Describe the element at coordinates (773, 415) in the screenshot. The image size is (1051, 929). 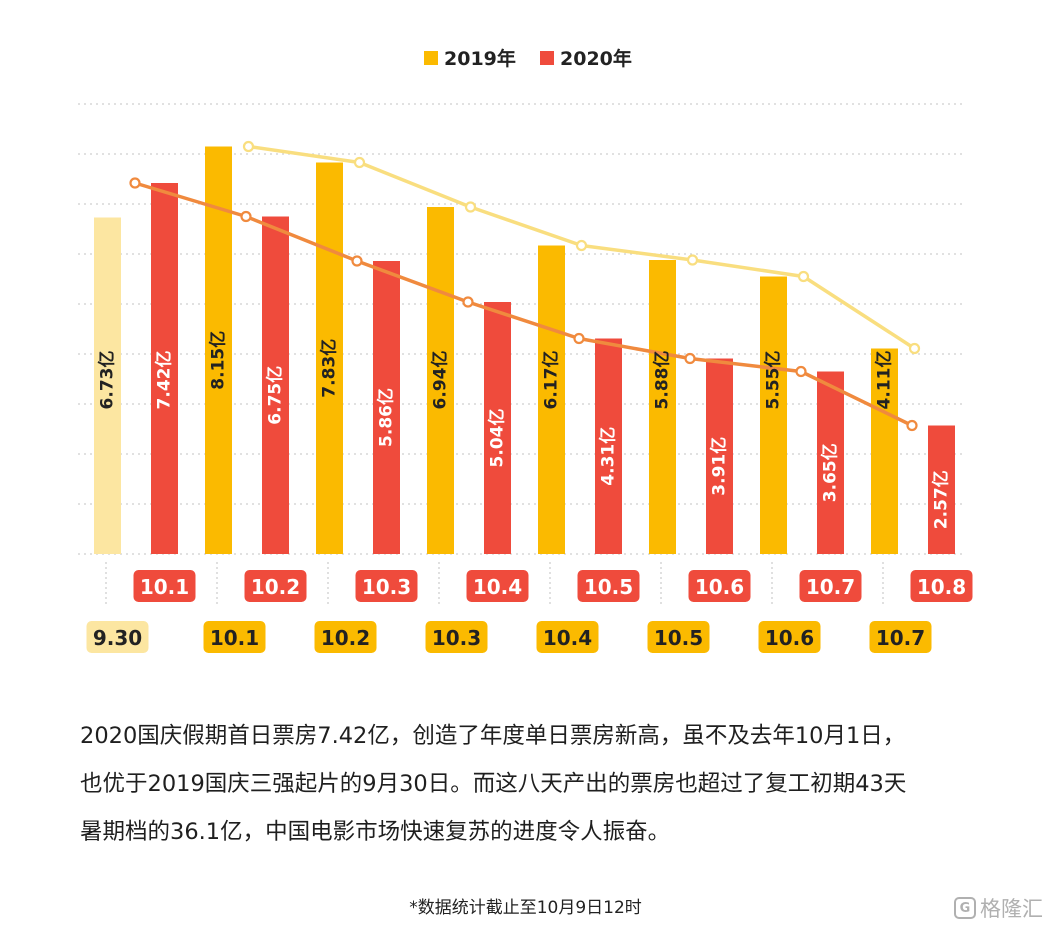
I see `bar-2019-10.6` at that location.